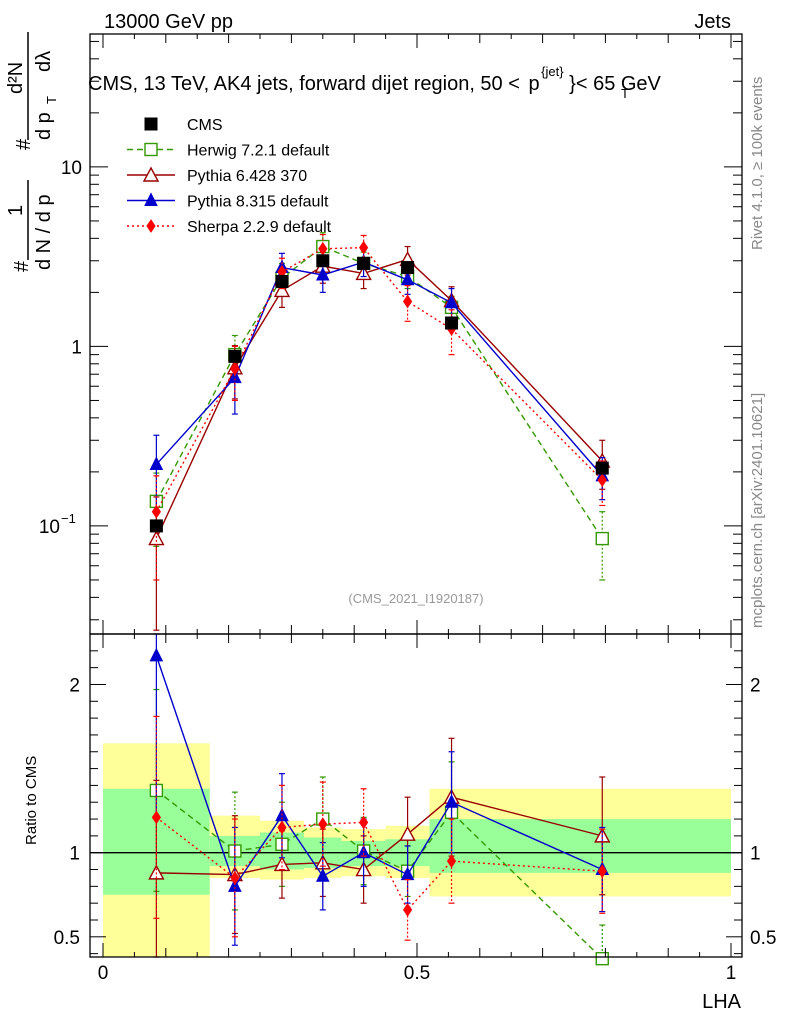 The width and height of the screenshot is (786, 1024). Describe the element at coordinates (379, 369) in the screenshot. I see `mc-series-2-line` at that location.